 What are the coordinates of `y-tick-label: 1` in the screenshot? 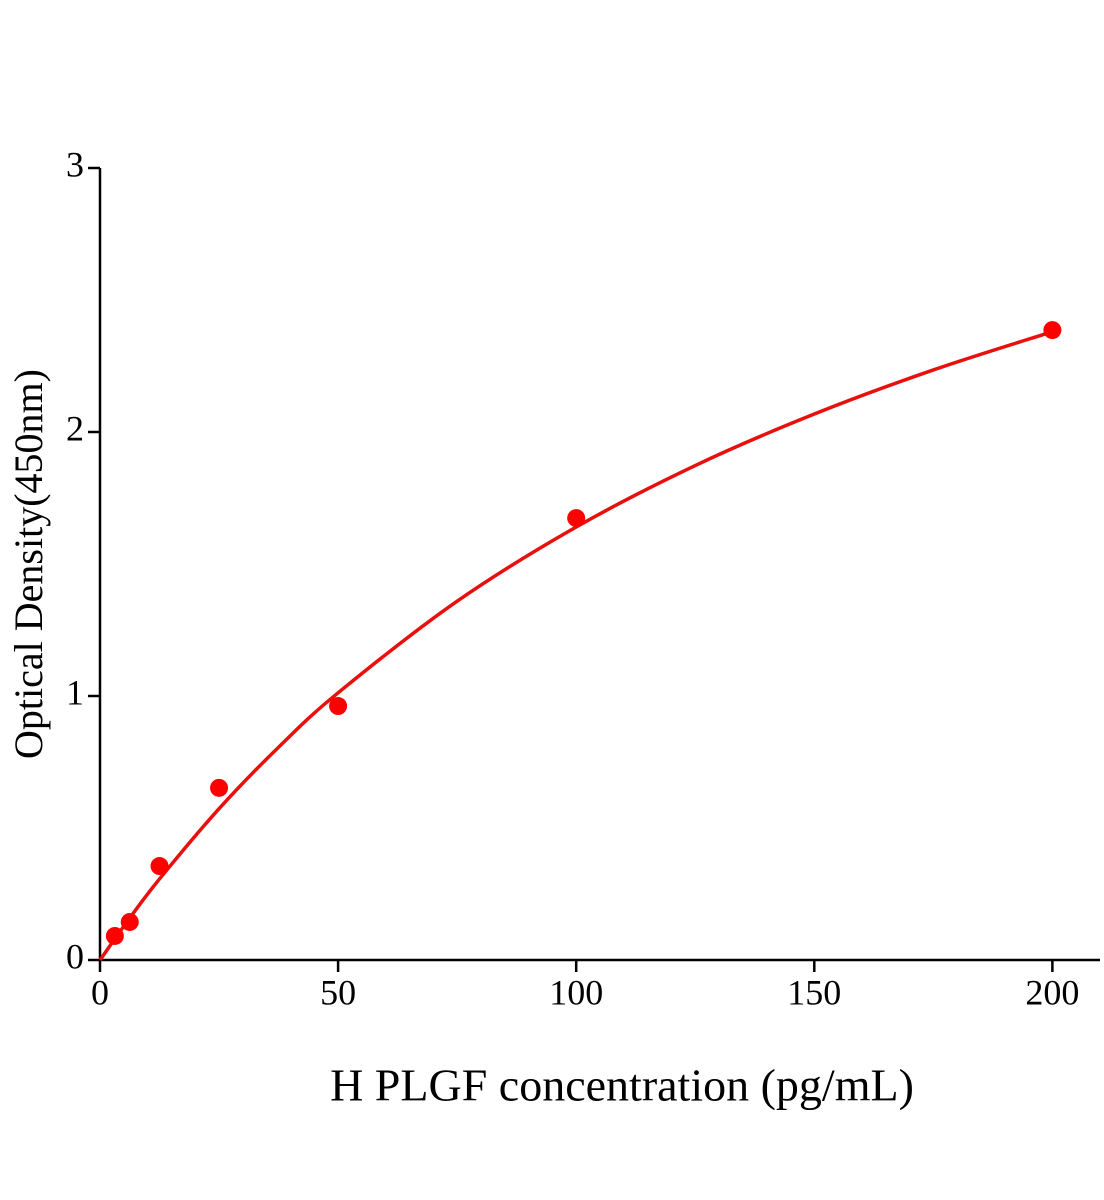 It's located at (75, 692).